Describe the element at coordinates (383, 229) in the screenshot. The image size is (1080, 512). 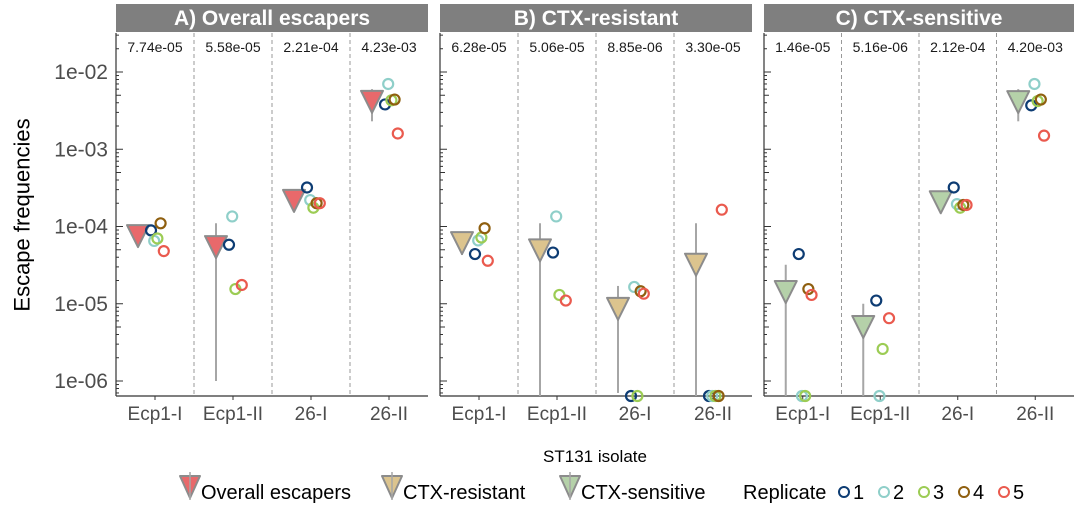
I see `group-26-II: 4.23e-03 26-II` at that location.